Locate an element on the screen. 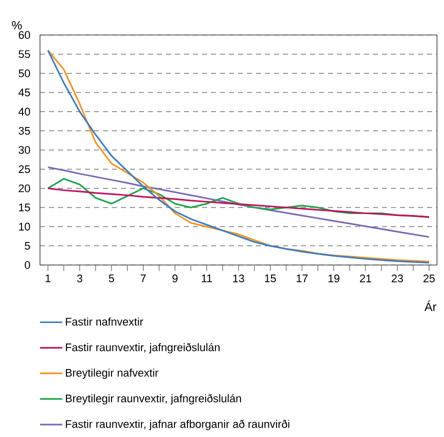 This screenshot has height=437, width=444. y-axis-title: % is located at coordinates (17, 25).